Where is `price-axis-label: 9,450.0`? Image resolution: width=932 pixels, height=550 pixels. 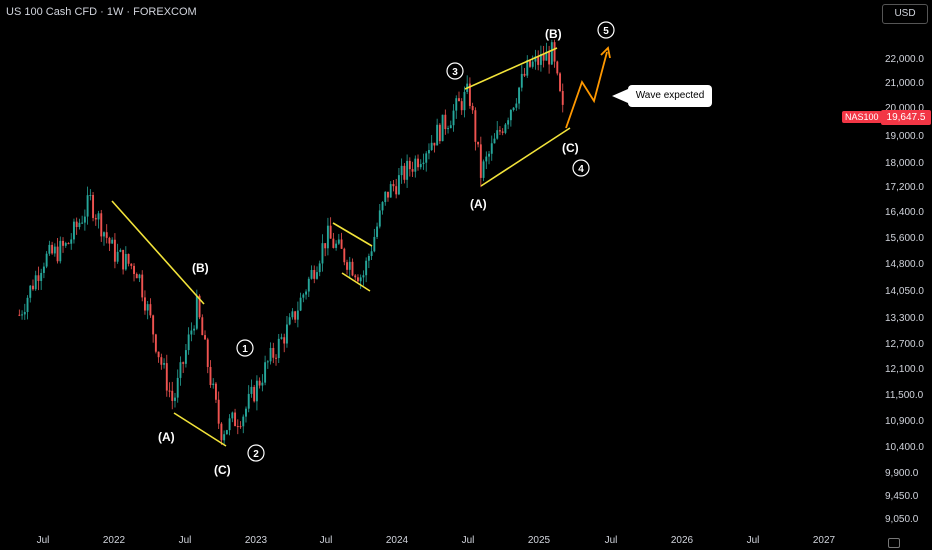 price-axis-label: 9,450.0 is located at coordinates (902, 496).